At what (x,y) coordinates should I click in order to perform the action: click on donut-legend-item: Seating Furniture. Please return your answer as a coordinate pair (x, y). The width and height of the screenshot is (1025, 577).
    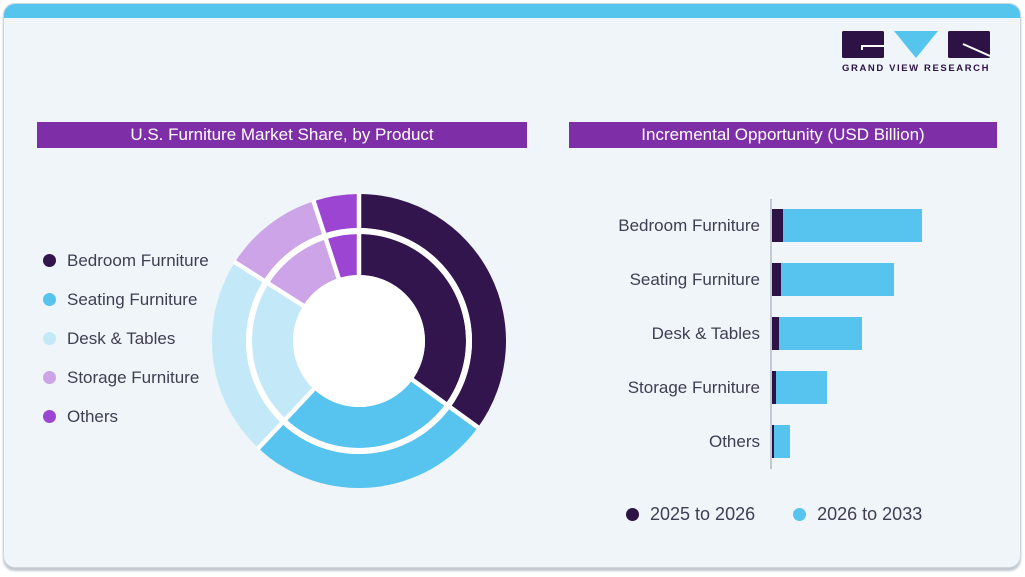
    Looking at the image, I should click on (126, 299).